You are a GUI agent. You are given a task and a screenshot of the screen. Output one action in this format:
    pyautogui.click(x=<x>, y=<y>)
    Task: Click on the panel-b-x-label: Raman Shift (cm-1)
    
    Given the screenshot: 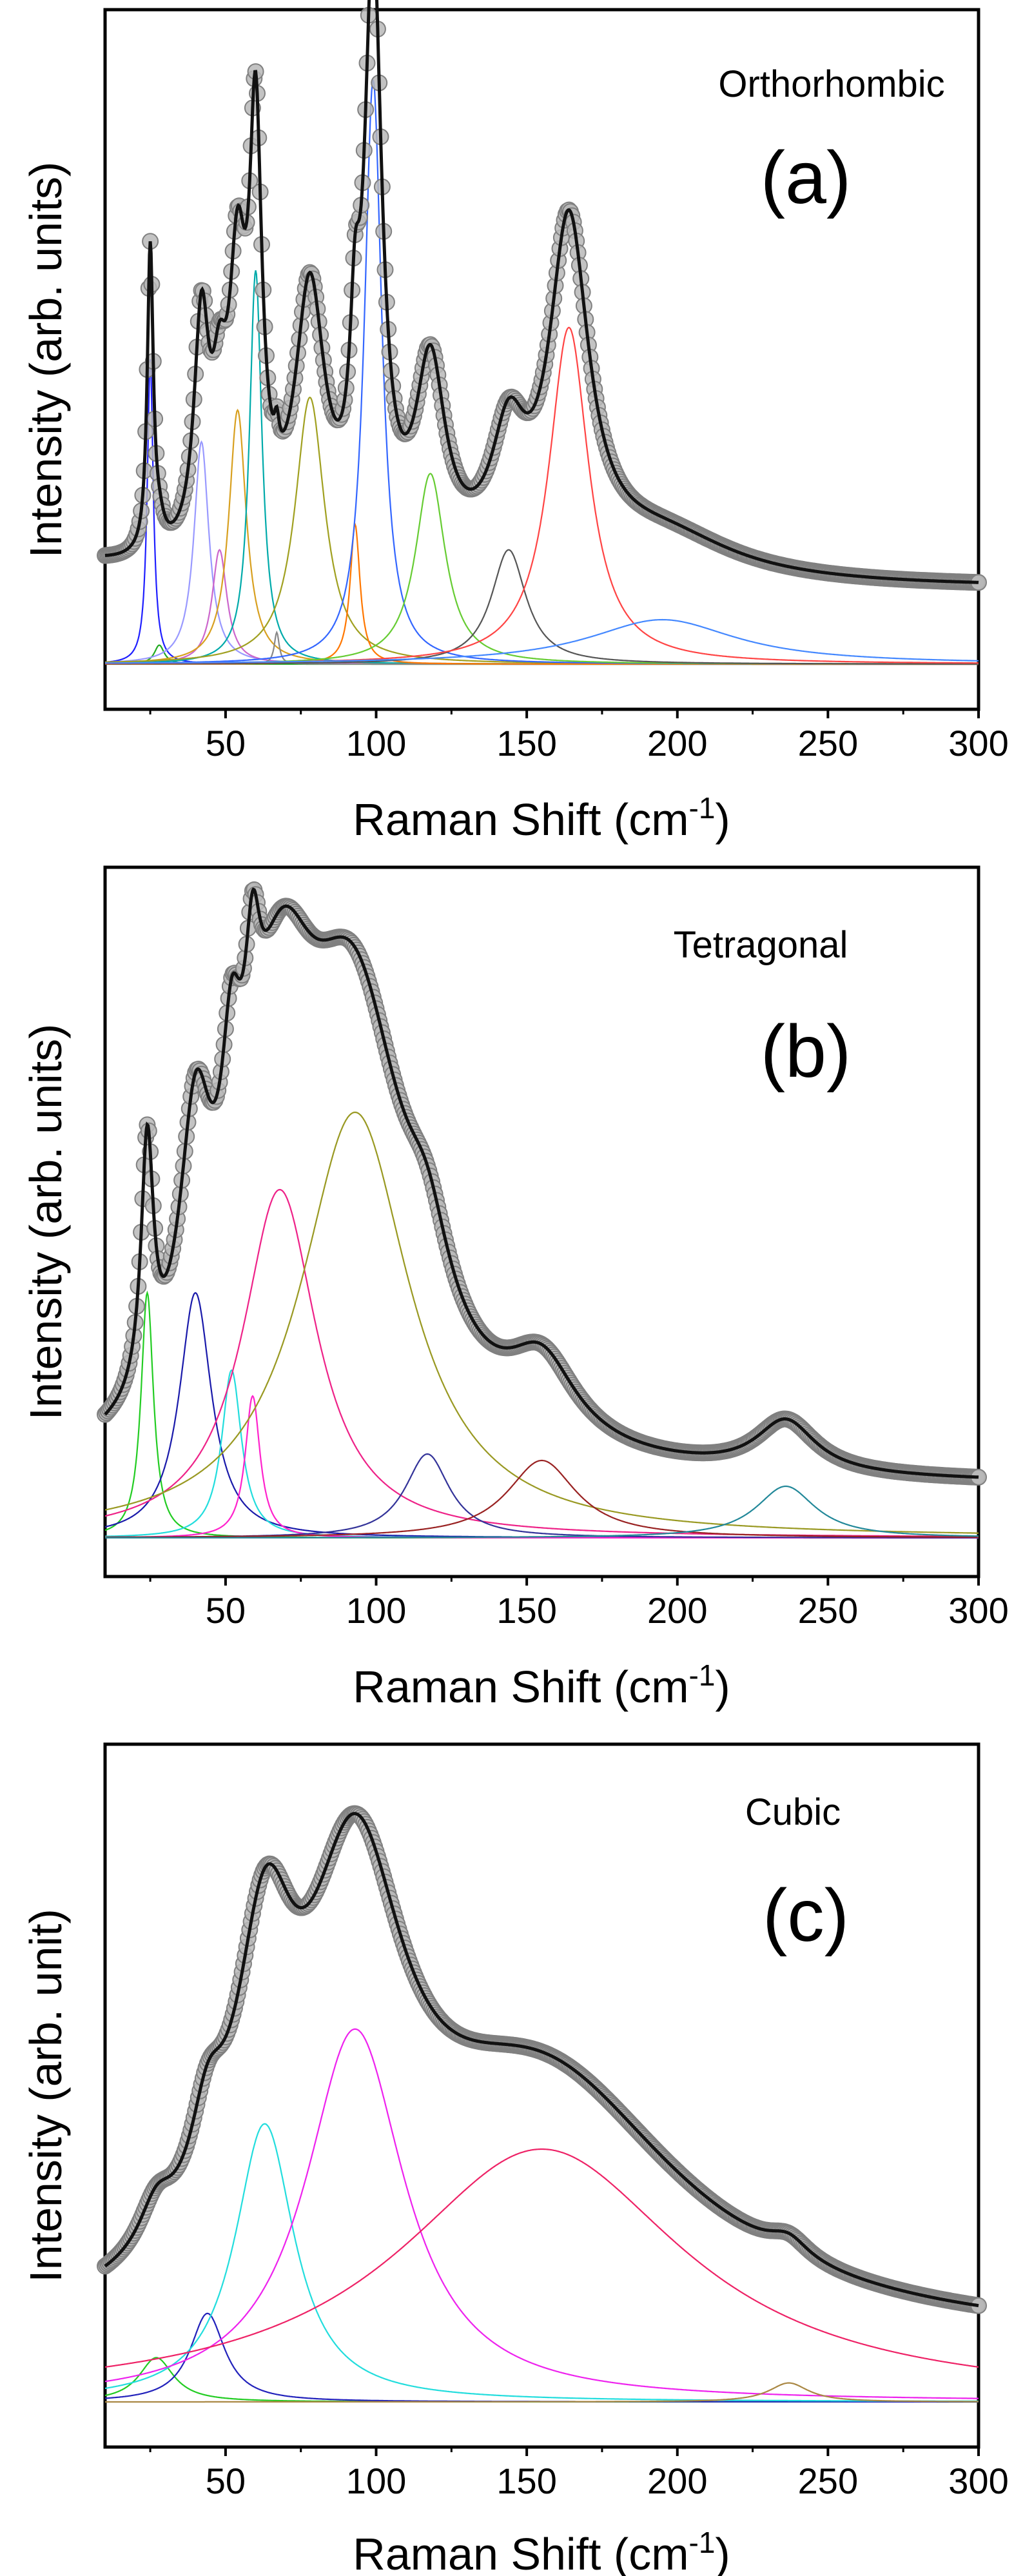 What is the action you would take?
    pyautogui.click(x=541, y=1685)
    